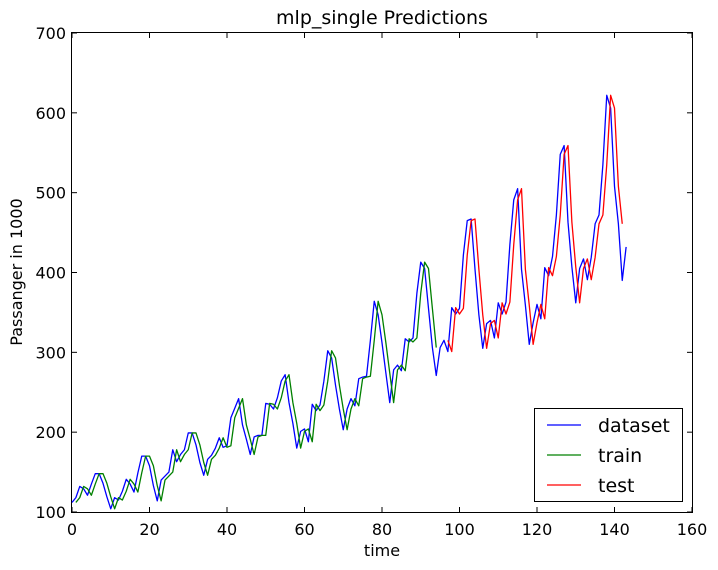 The height and width of the screenshot is (570, 718). Describe the element at coordinates (50, 33) in the screenshot. I see `y-tick-label: 700` at that location.